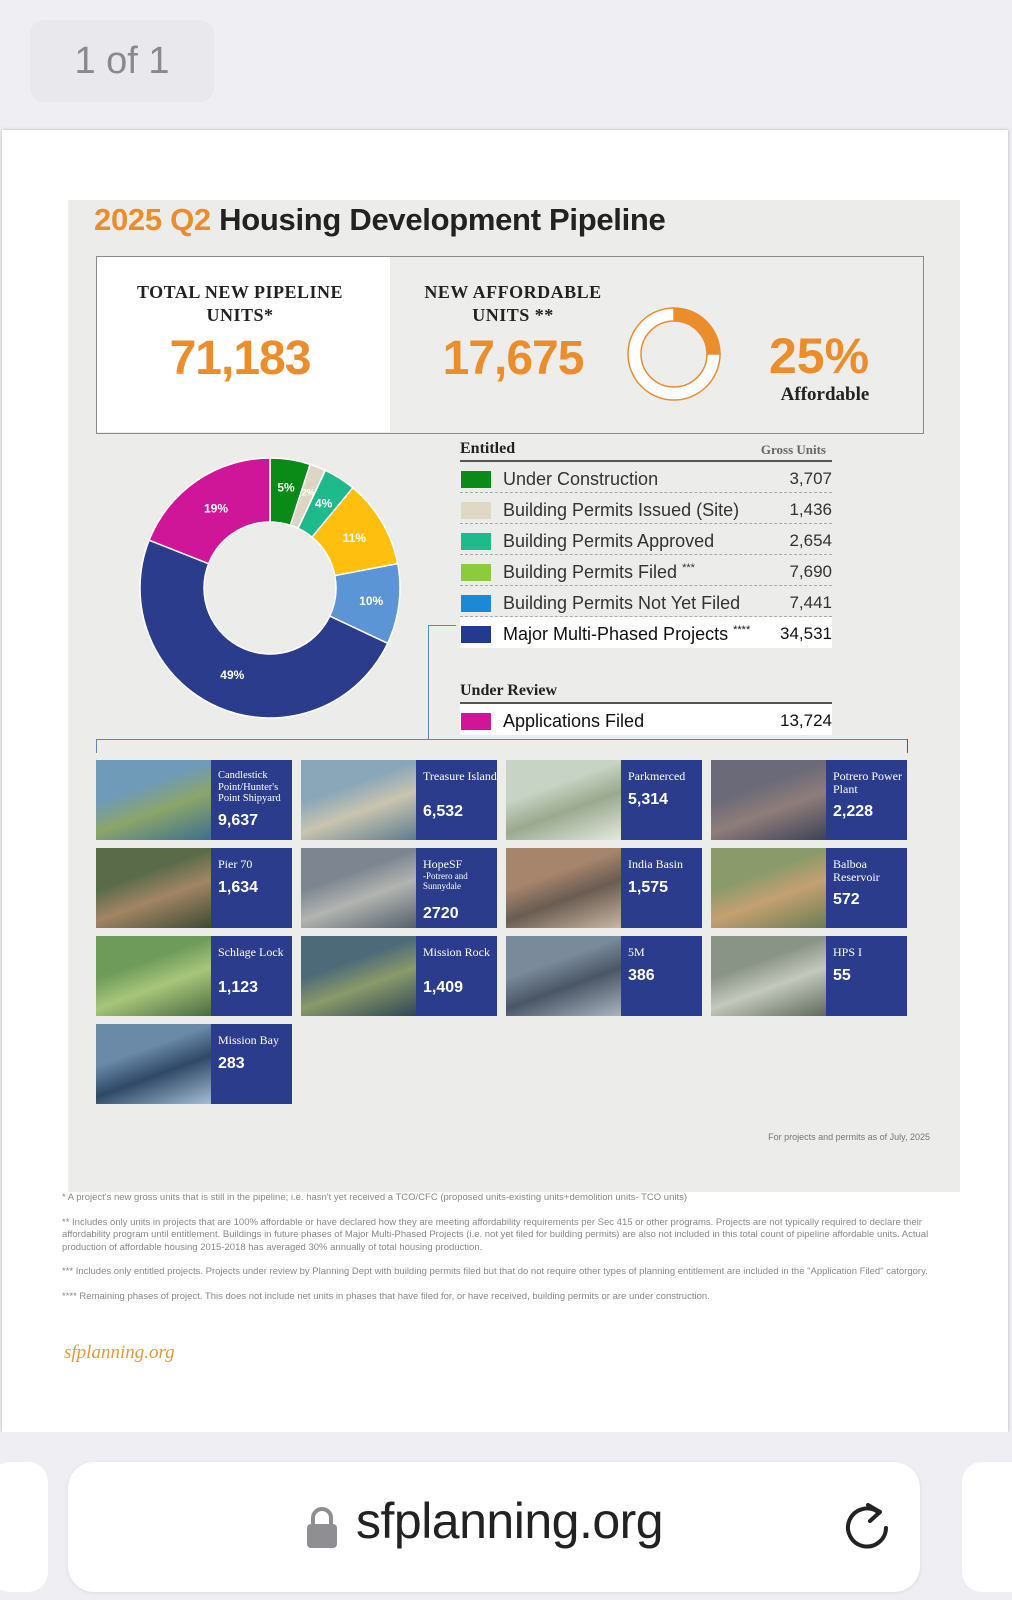 This screenshot has height=1600, width=1012. I want to click on project-name-text: Parkmerced, so click(657, 776).